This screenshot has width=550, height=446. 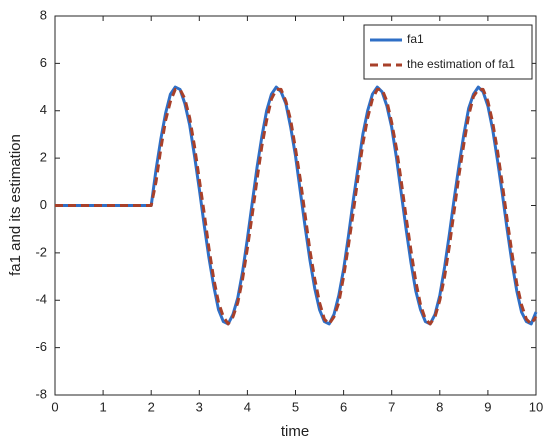 What do you see at coordinates (151, 406) in the screenshot?
I see `x-tick-label: 2` at bounding box center [151, 406].